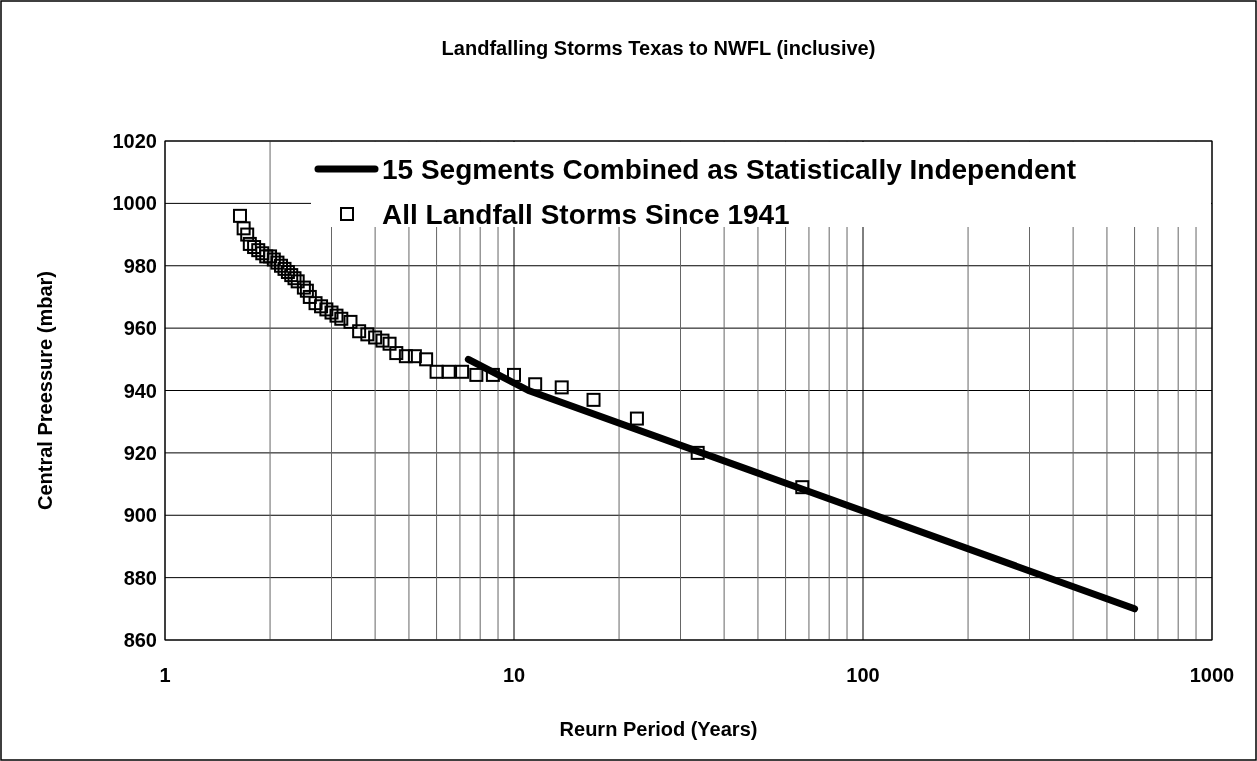 This screenshot has width=1257, height=761. I want to click on legend-label: 15 Segments Combined as Statistically Independent, so click(729, 169).